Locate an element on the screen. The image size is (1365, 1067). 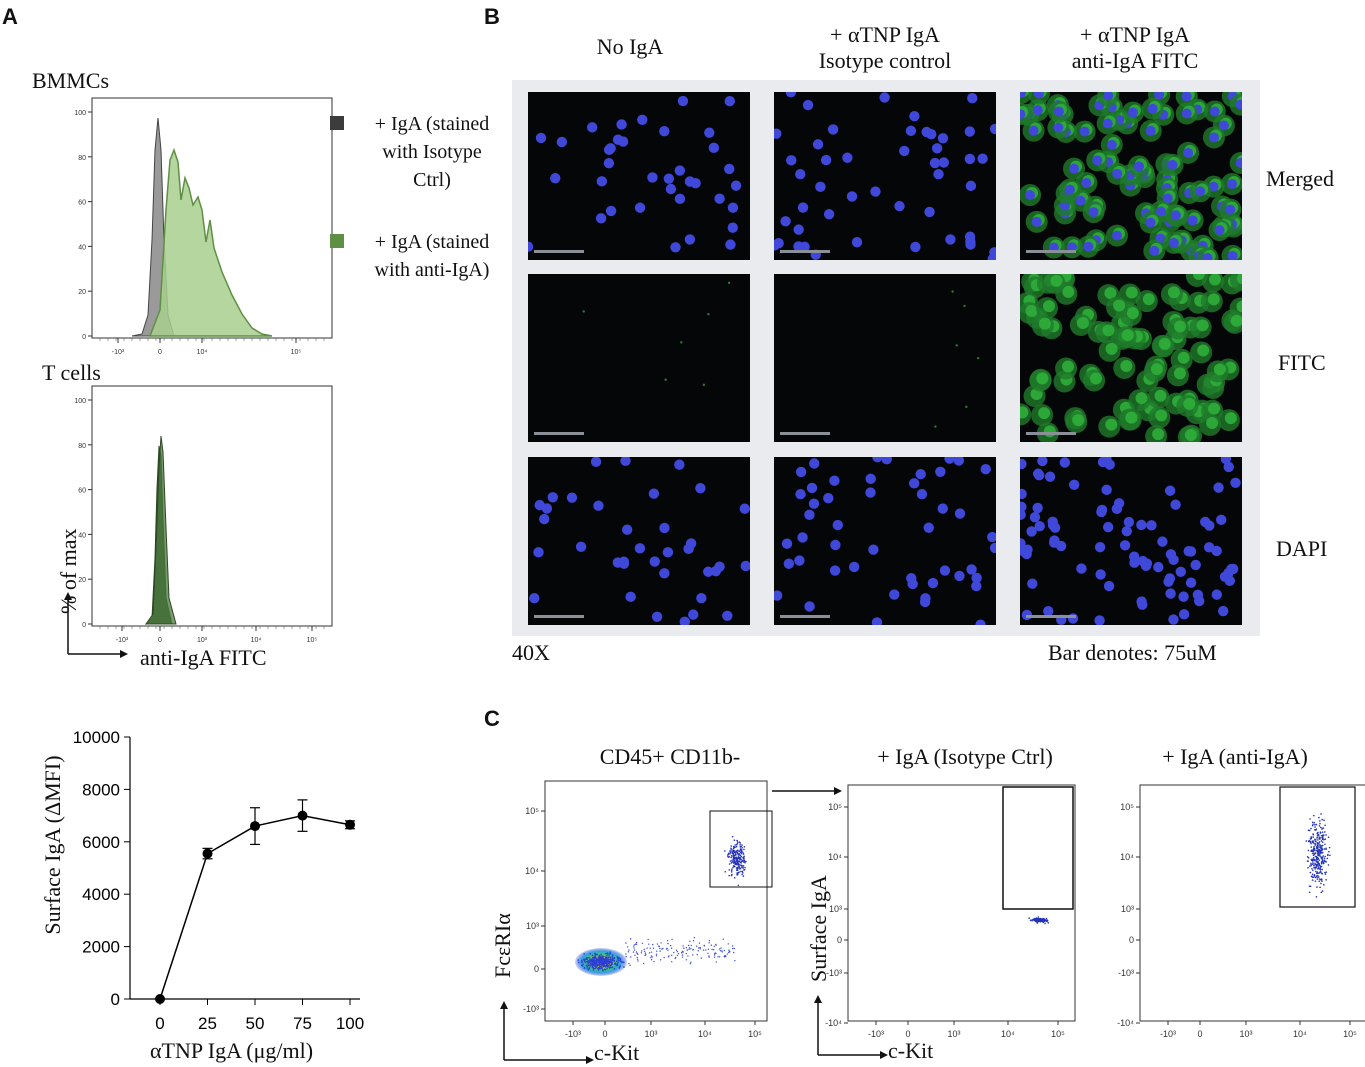
micrograph-cells is located at coordinates (885, 541).